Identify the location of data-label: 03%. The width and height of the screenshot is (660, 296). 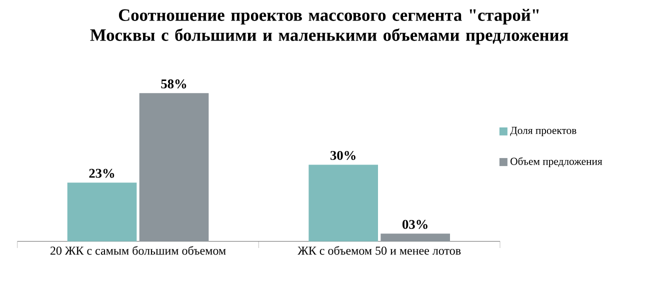
(415, 224).